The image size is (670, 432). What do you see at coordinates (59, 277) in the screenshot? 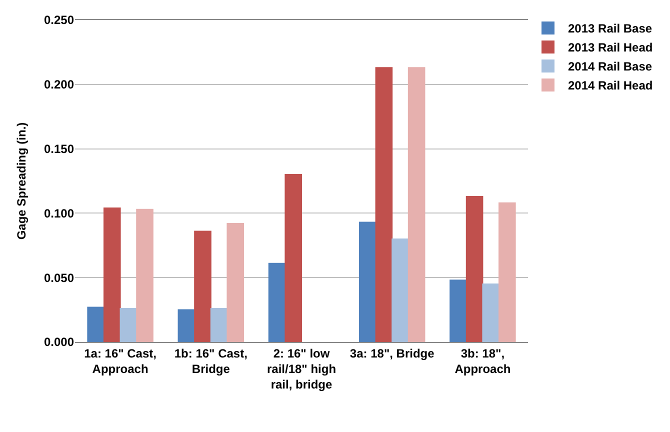
I see `y-tick-label: 0.050` at bounding box center [59, 277].